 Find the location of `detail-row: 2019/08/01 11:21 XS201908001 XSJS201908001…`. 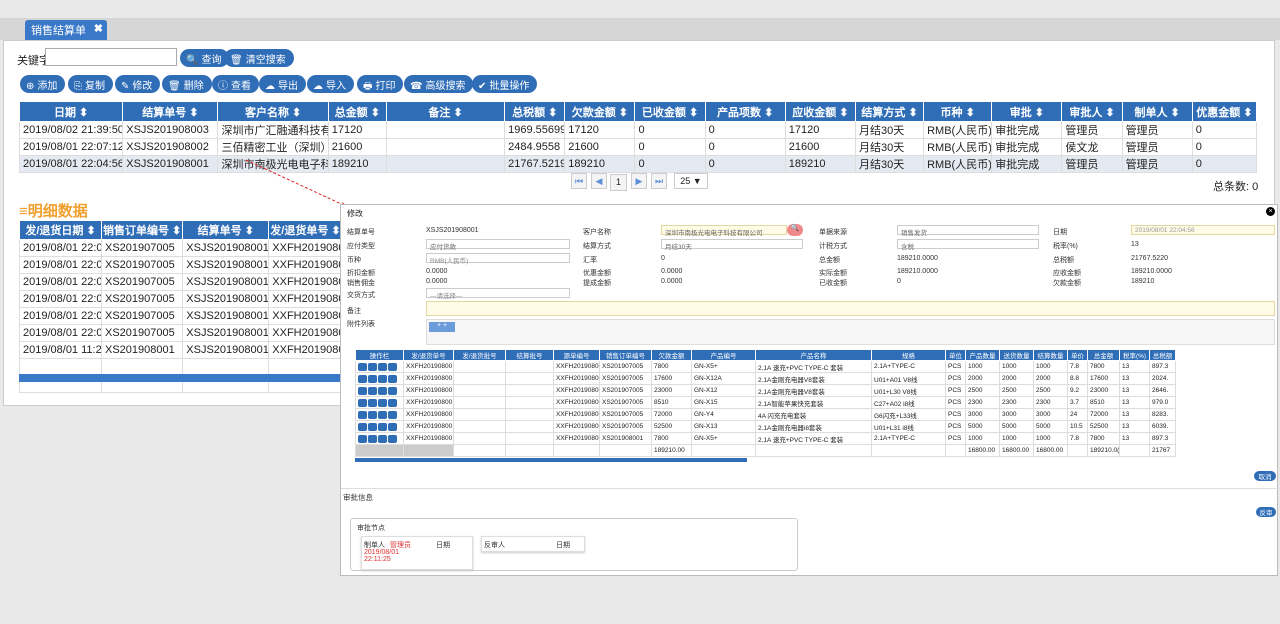

detail-row: 2019/08/01 11:21 XS201908001 XSJS201908001… is located at coordinates (181, 350).